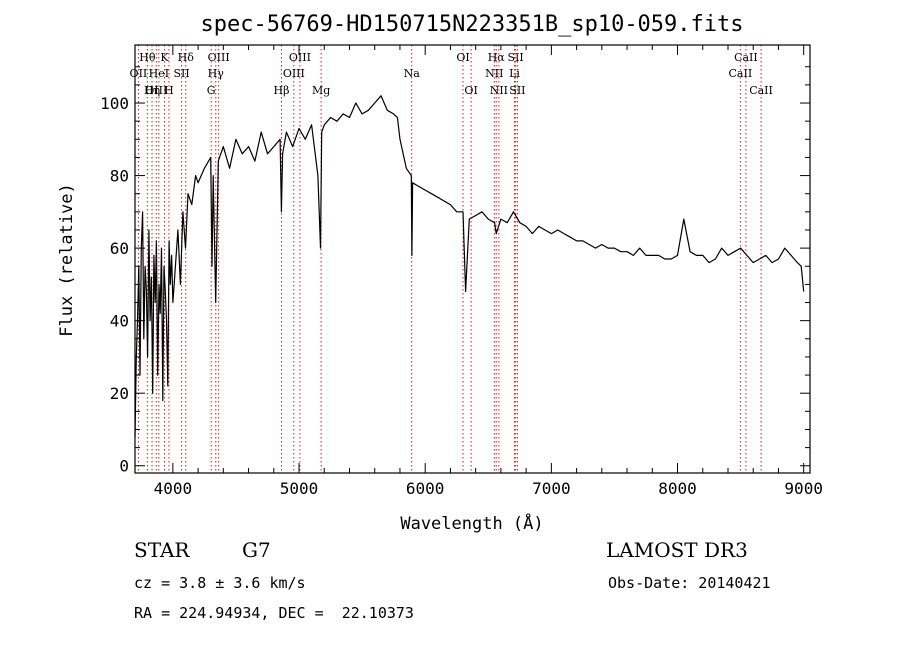 The width and height of the screenshot is (900, 649). Describe the element at coordinates (211, 90) in the screenshot. I see `spectral-line-label: G` at that location.